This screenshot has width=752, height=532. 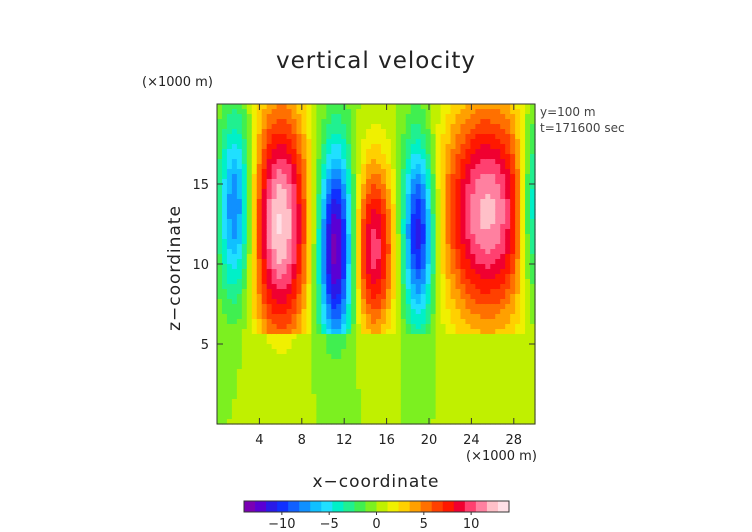 What do you see at coordinates (329, 524) in the screenshot?
I see `colorbar-tick-label: −5` at bounding box center [329, 524].